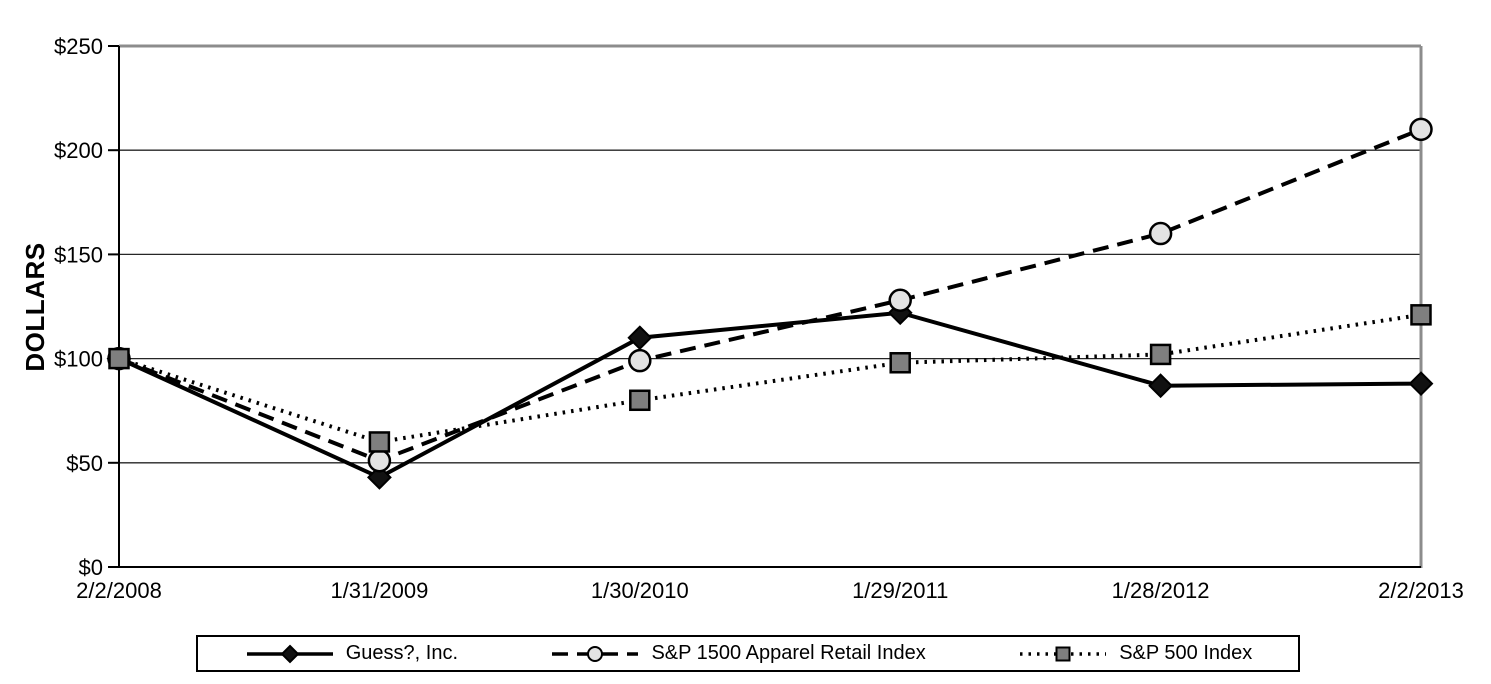 Image resolution: width=1491 pixels, height=684 pixels. I want to click on solid-line-diamond-marker-icon, so click(289, 653).